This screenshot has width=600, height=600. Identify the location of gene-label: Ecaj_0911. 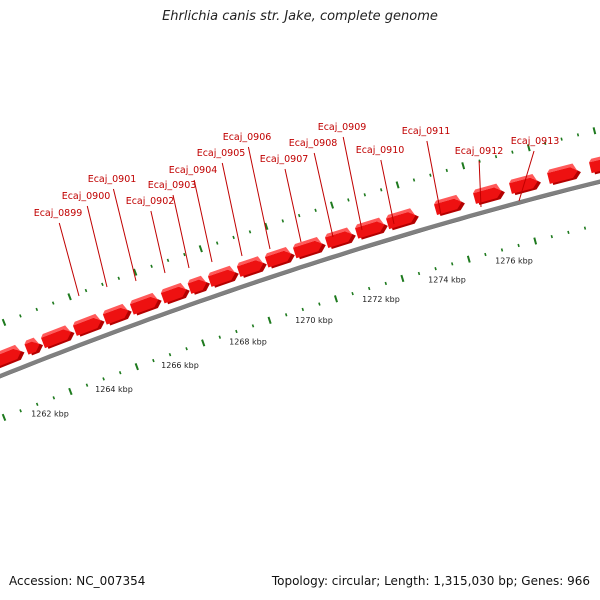
(426, 131).